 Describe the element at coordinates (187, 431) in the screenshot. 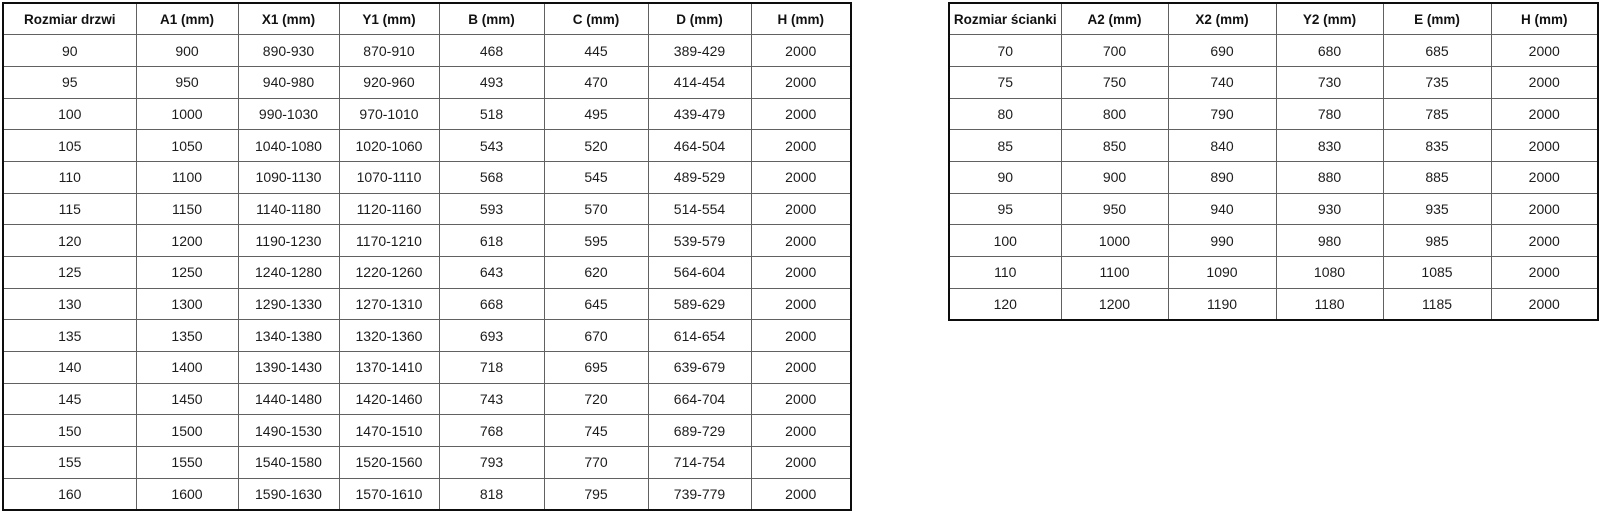

I see `table-cell: 1500` at that location.